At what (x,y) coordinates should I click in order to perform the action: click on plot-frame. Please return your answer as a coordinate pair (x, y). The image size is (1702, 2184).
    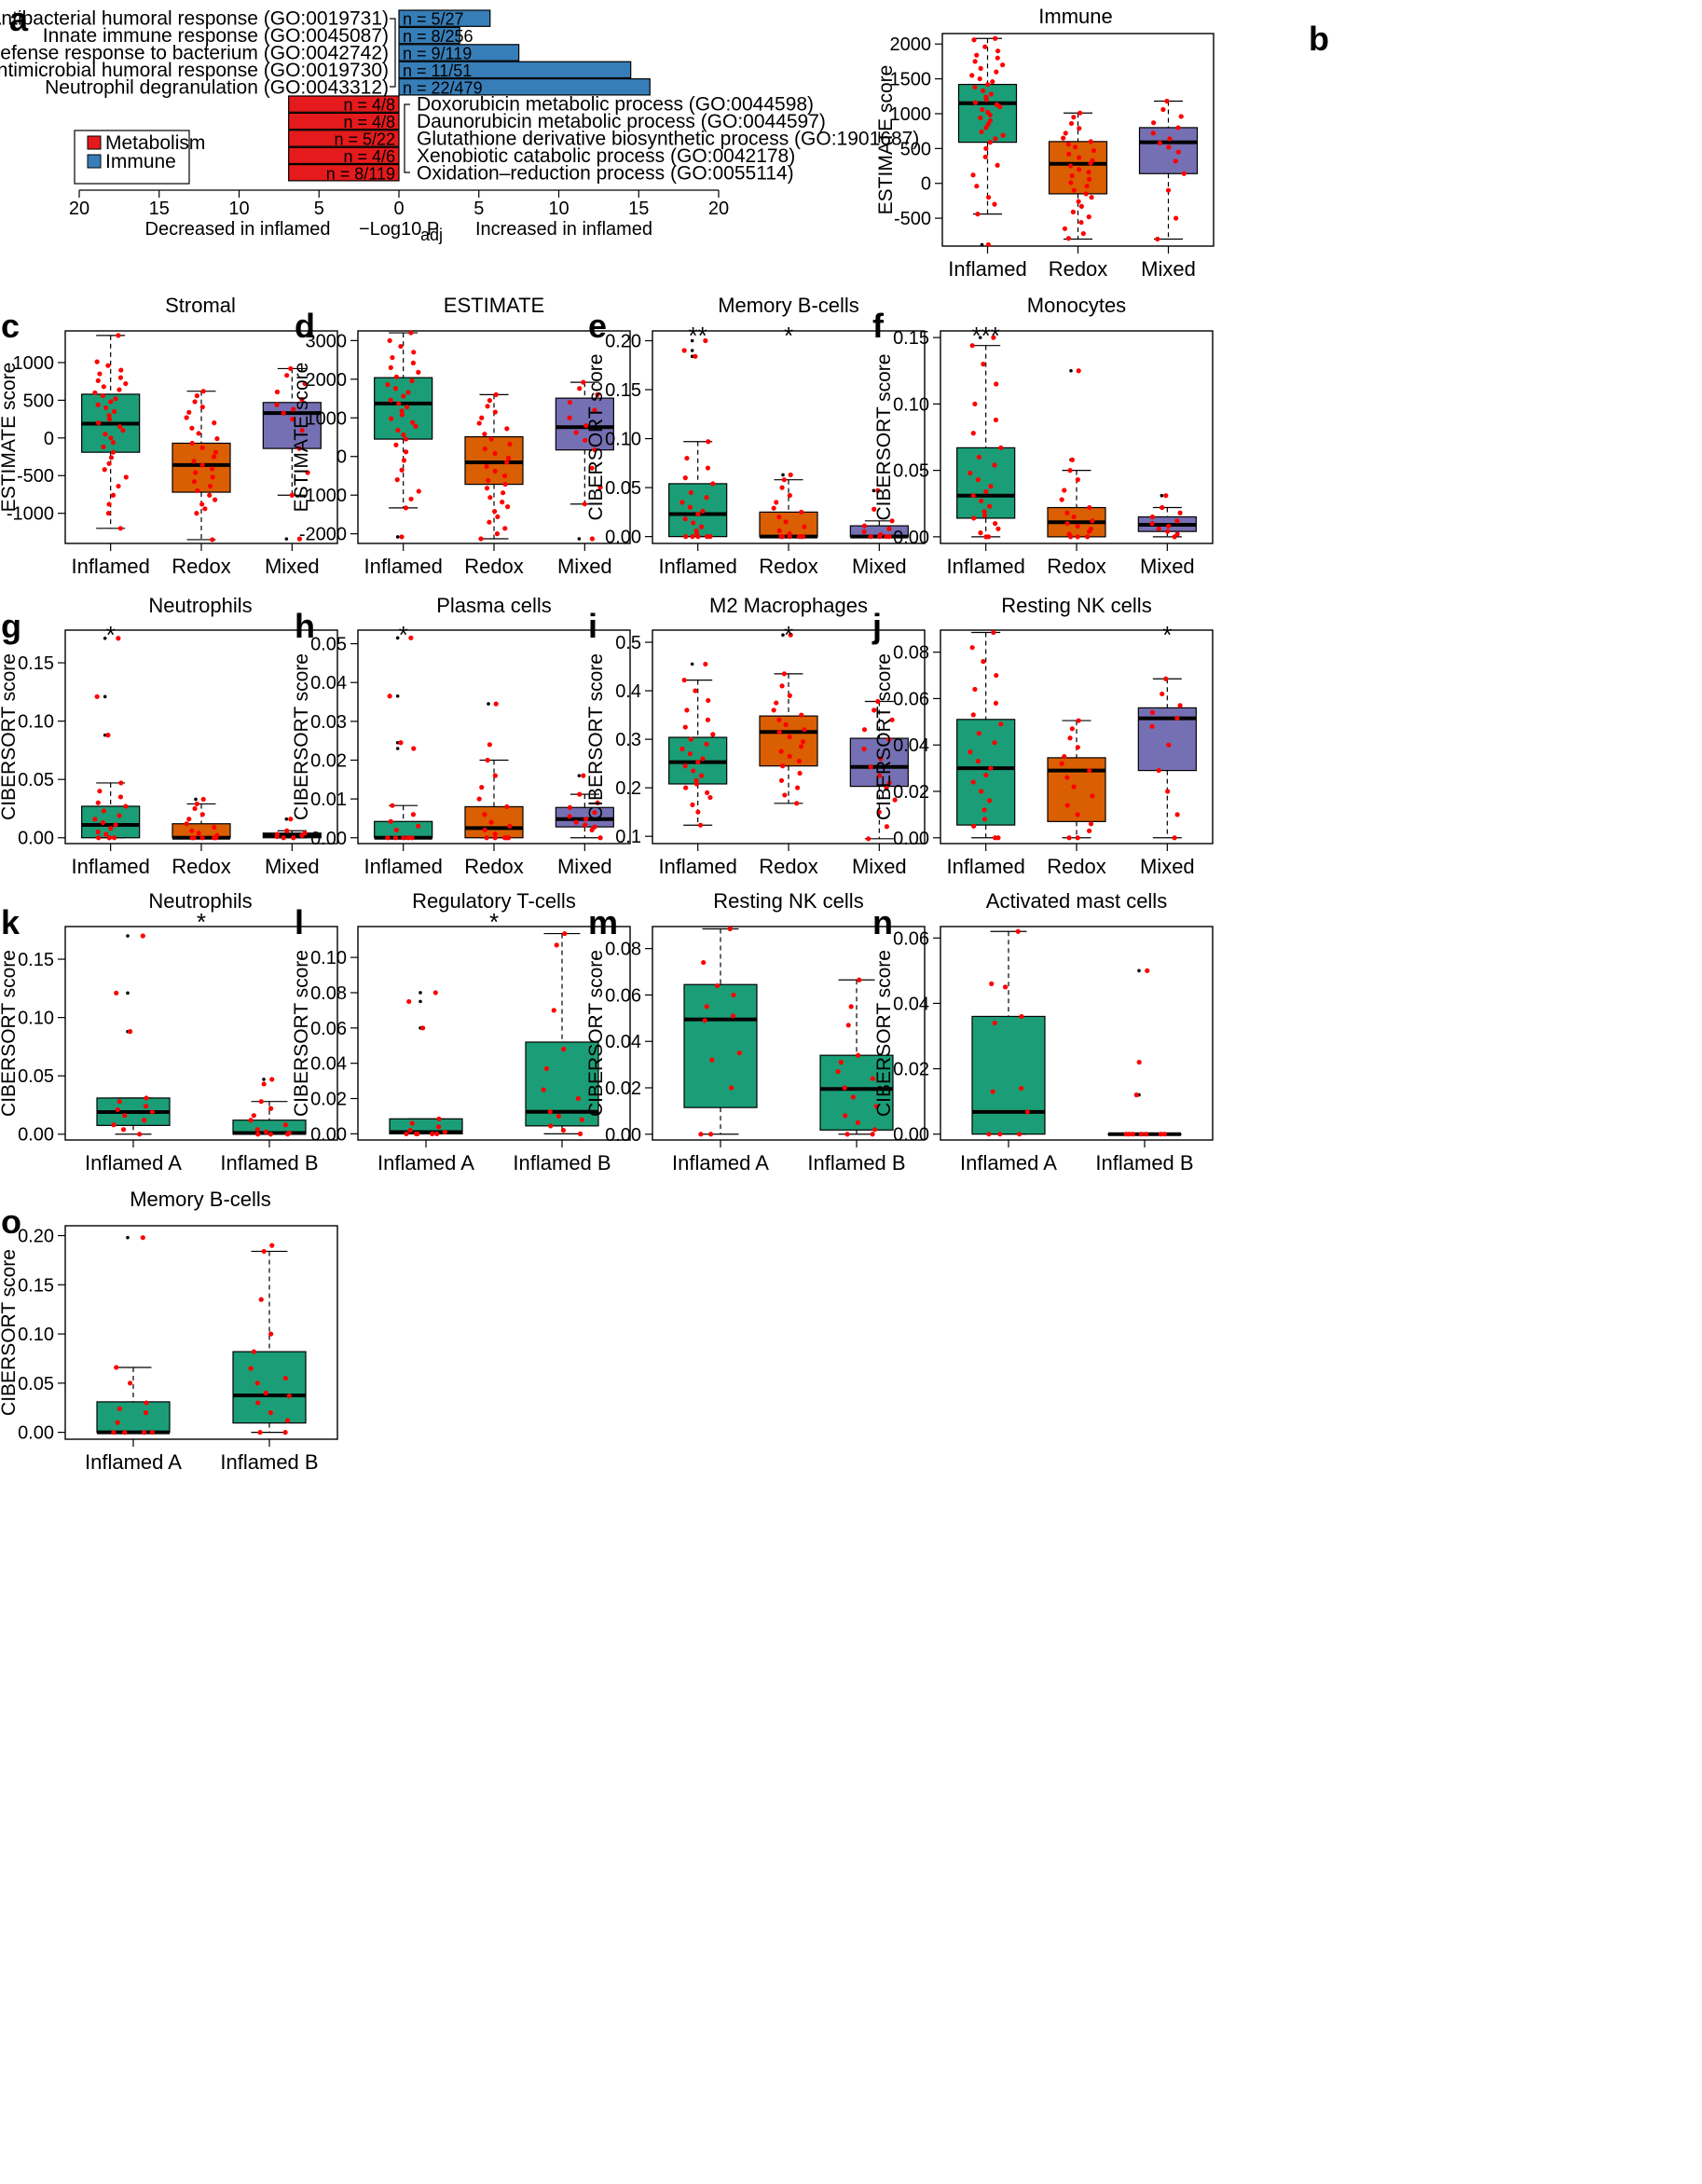
    Looking at the image, I should click on (201, 1332).